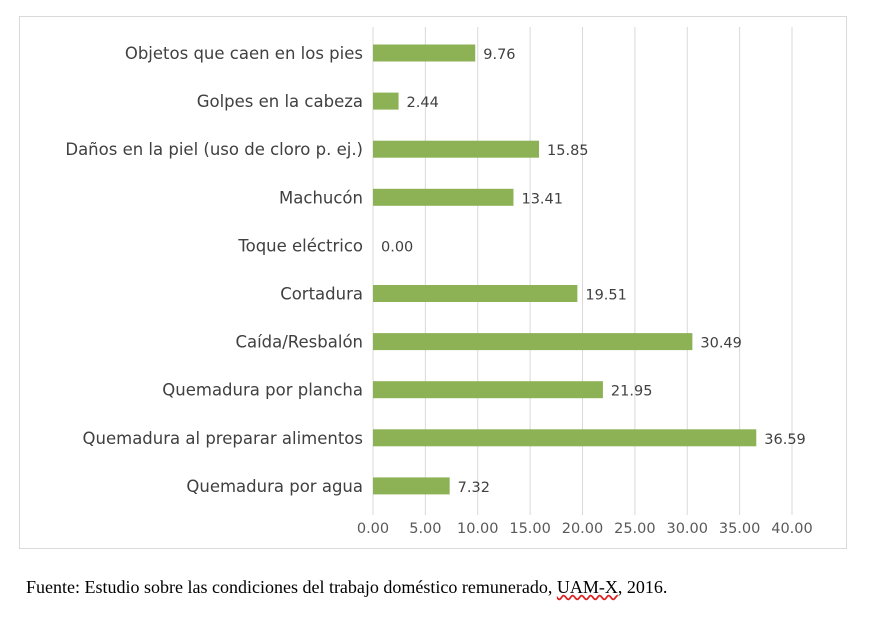 The width and height of the screenshot is (885, 620). What do you see at coordinates (740, 529) in the screenshot?
I see `x-tick-label: 35.00` at bounding box center [740, 529].